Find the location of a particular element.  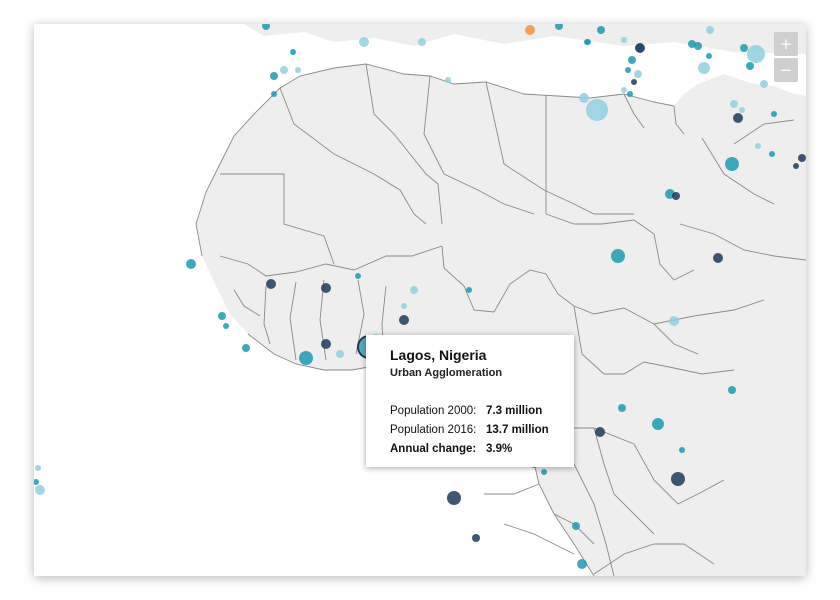

tooltip-row-population-2000: Population 2000: 7.3 million is located at coordinates (466, 411).